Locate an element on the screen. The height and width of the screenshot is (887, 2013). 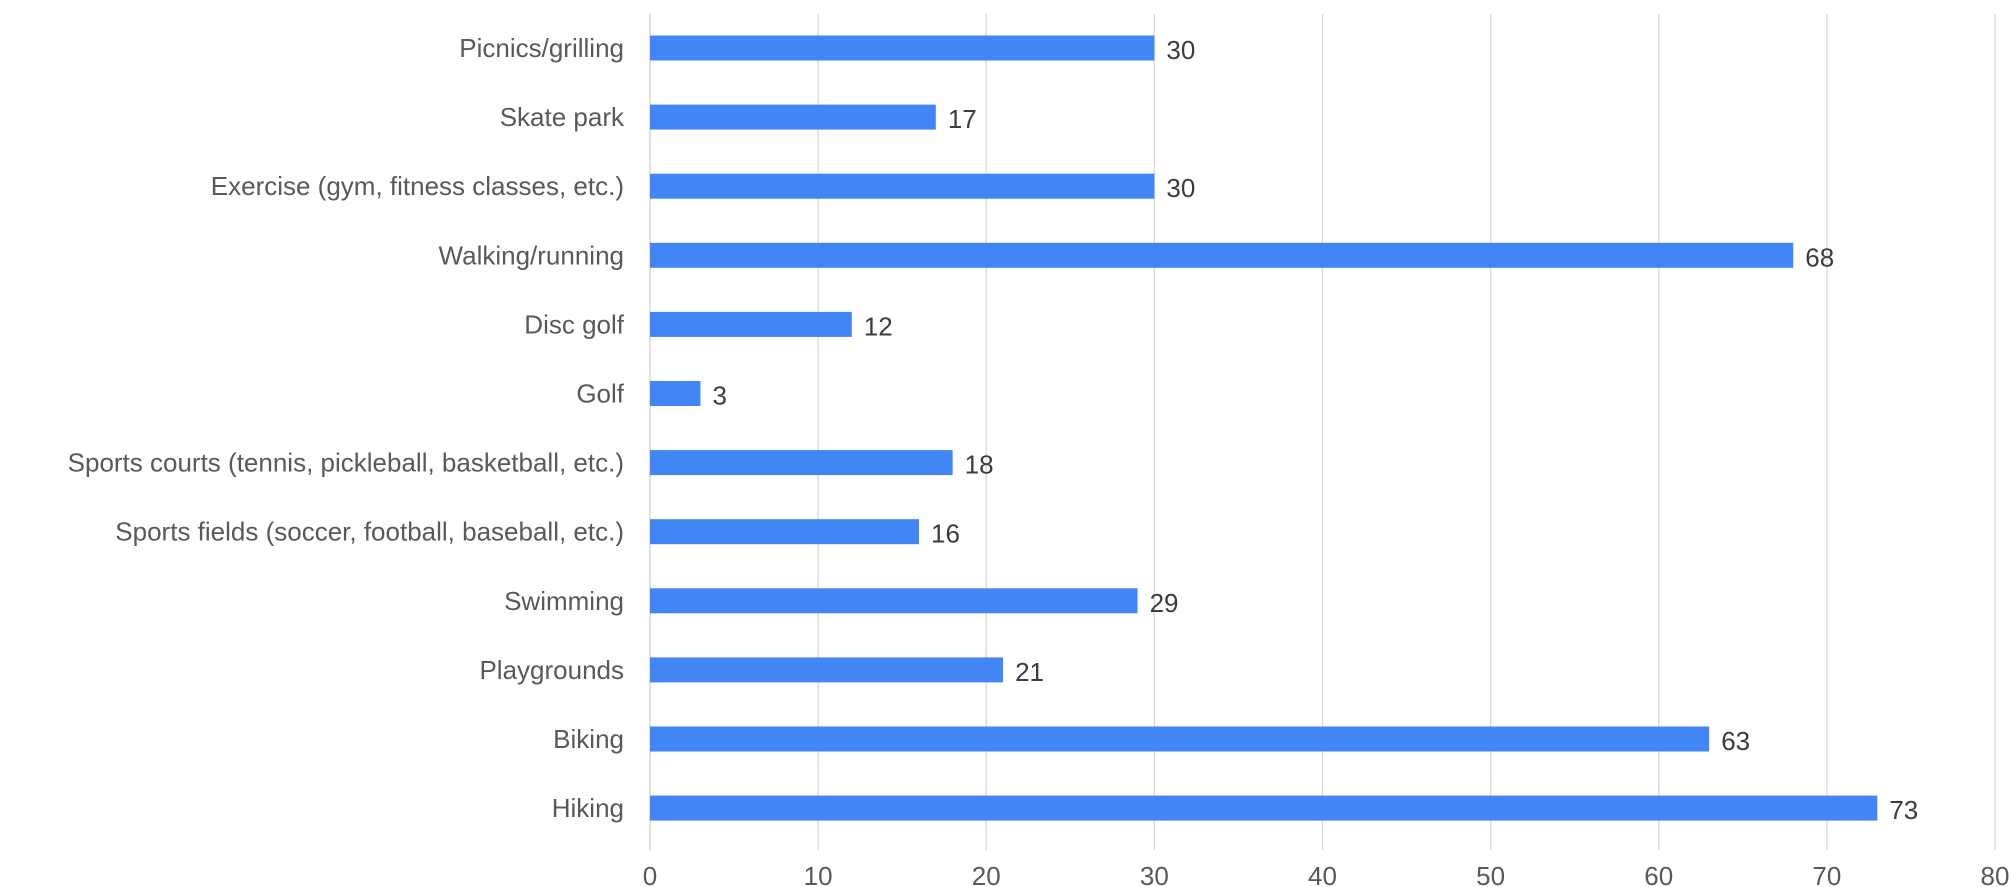
data-label: 17 is located at coordinates (962, 119).